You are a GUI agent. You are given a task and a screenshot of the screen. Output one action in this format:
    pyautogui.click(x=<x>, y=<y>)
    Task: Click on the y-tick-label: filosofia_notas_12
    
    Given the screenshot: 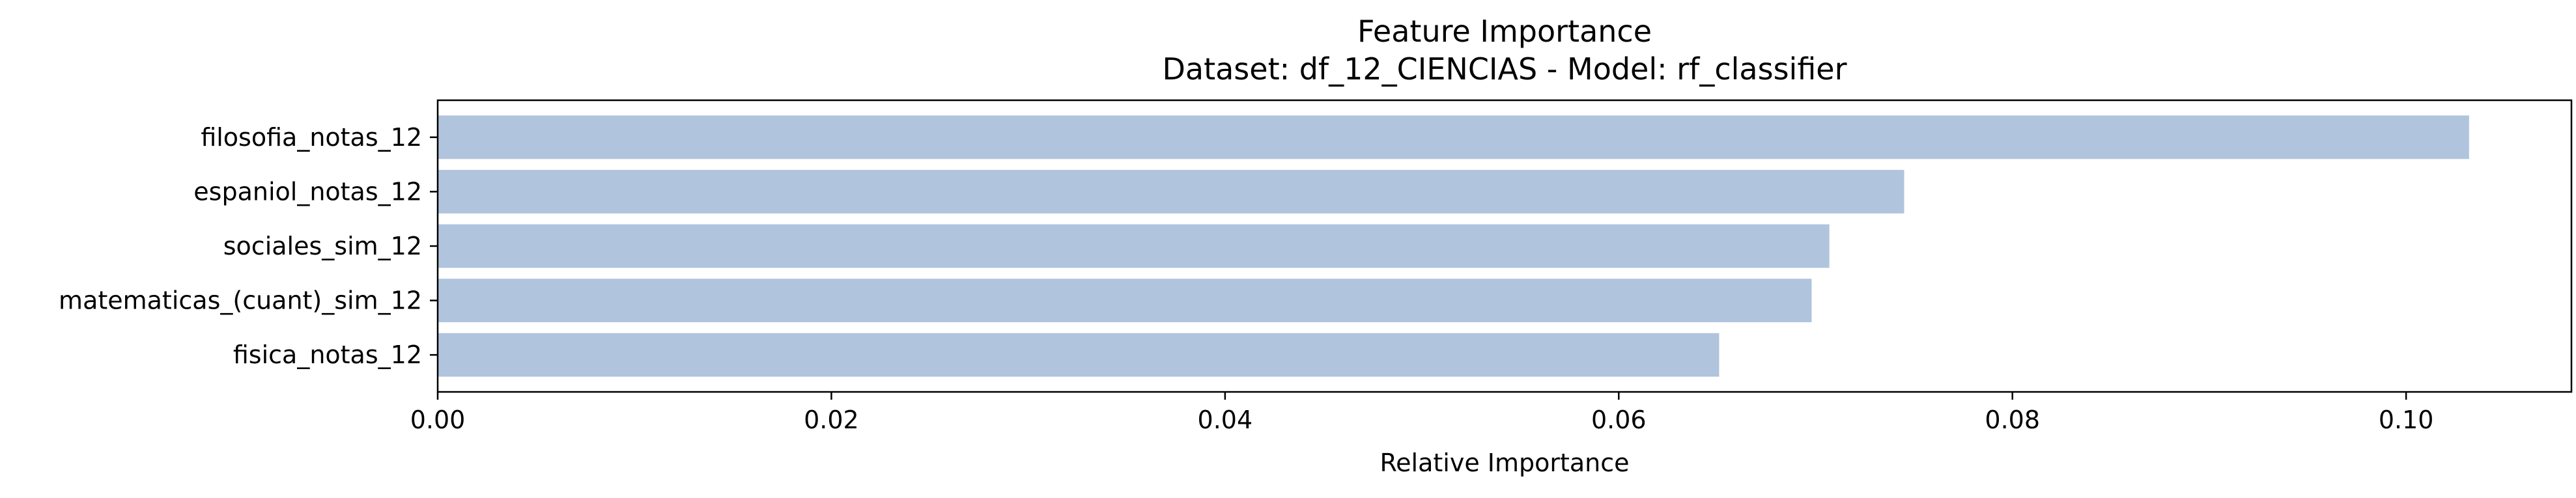 What is the action you would take?
    pyautogui.click(x=311, y=137)
    